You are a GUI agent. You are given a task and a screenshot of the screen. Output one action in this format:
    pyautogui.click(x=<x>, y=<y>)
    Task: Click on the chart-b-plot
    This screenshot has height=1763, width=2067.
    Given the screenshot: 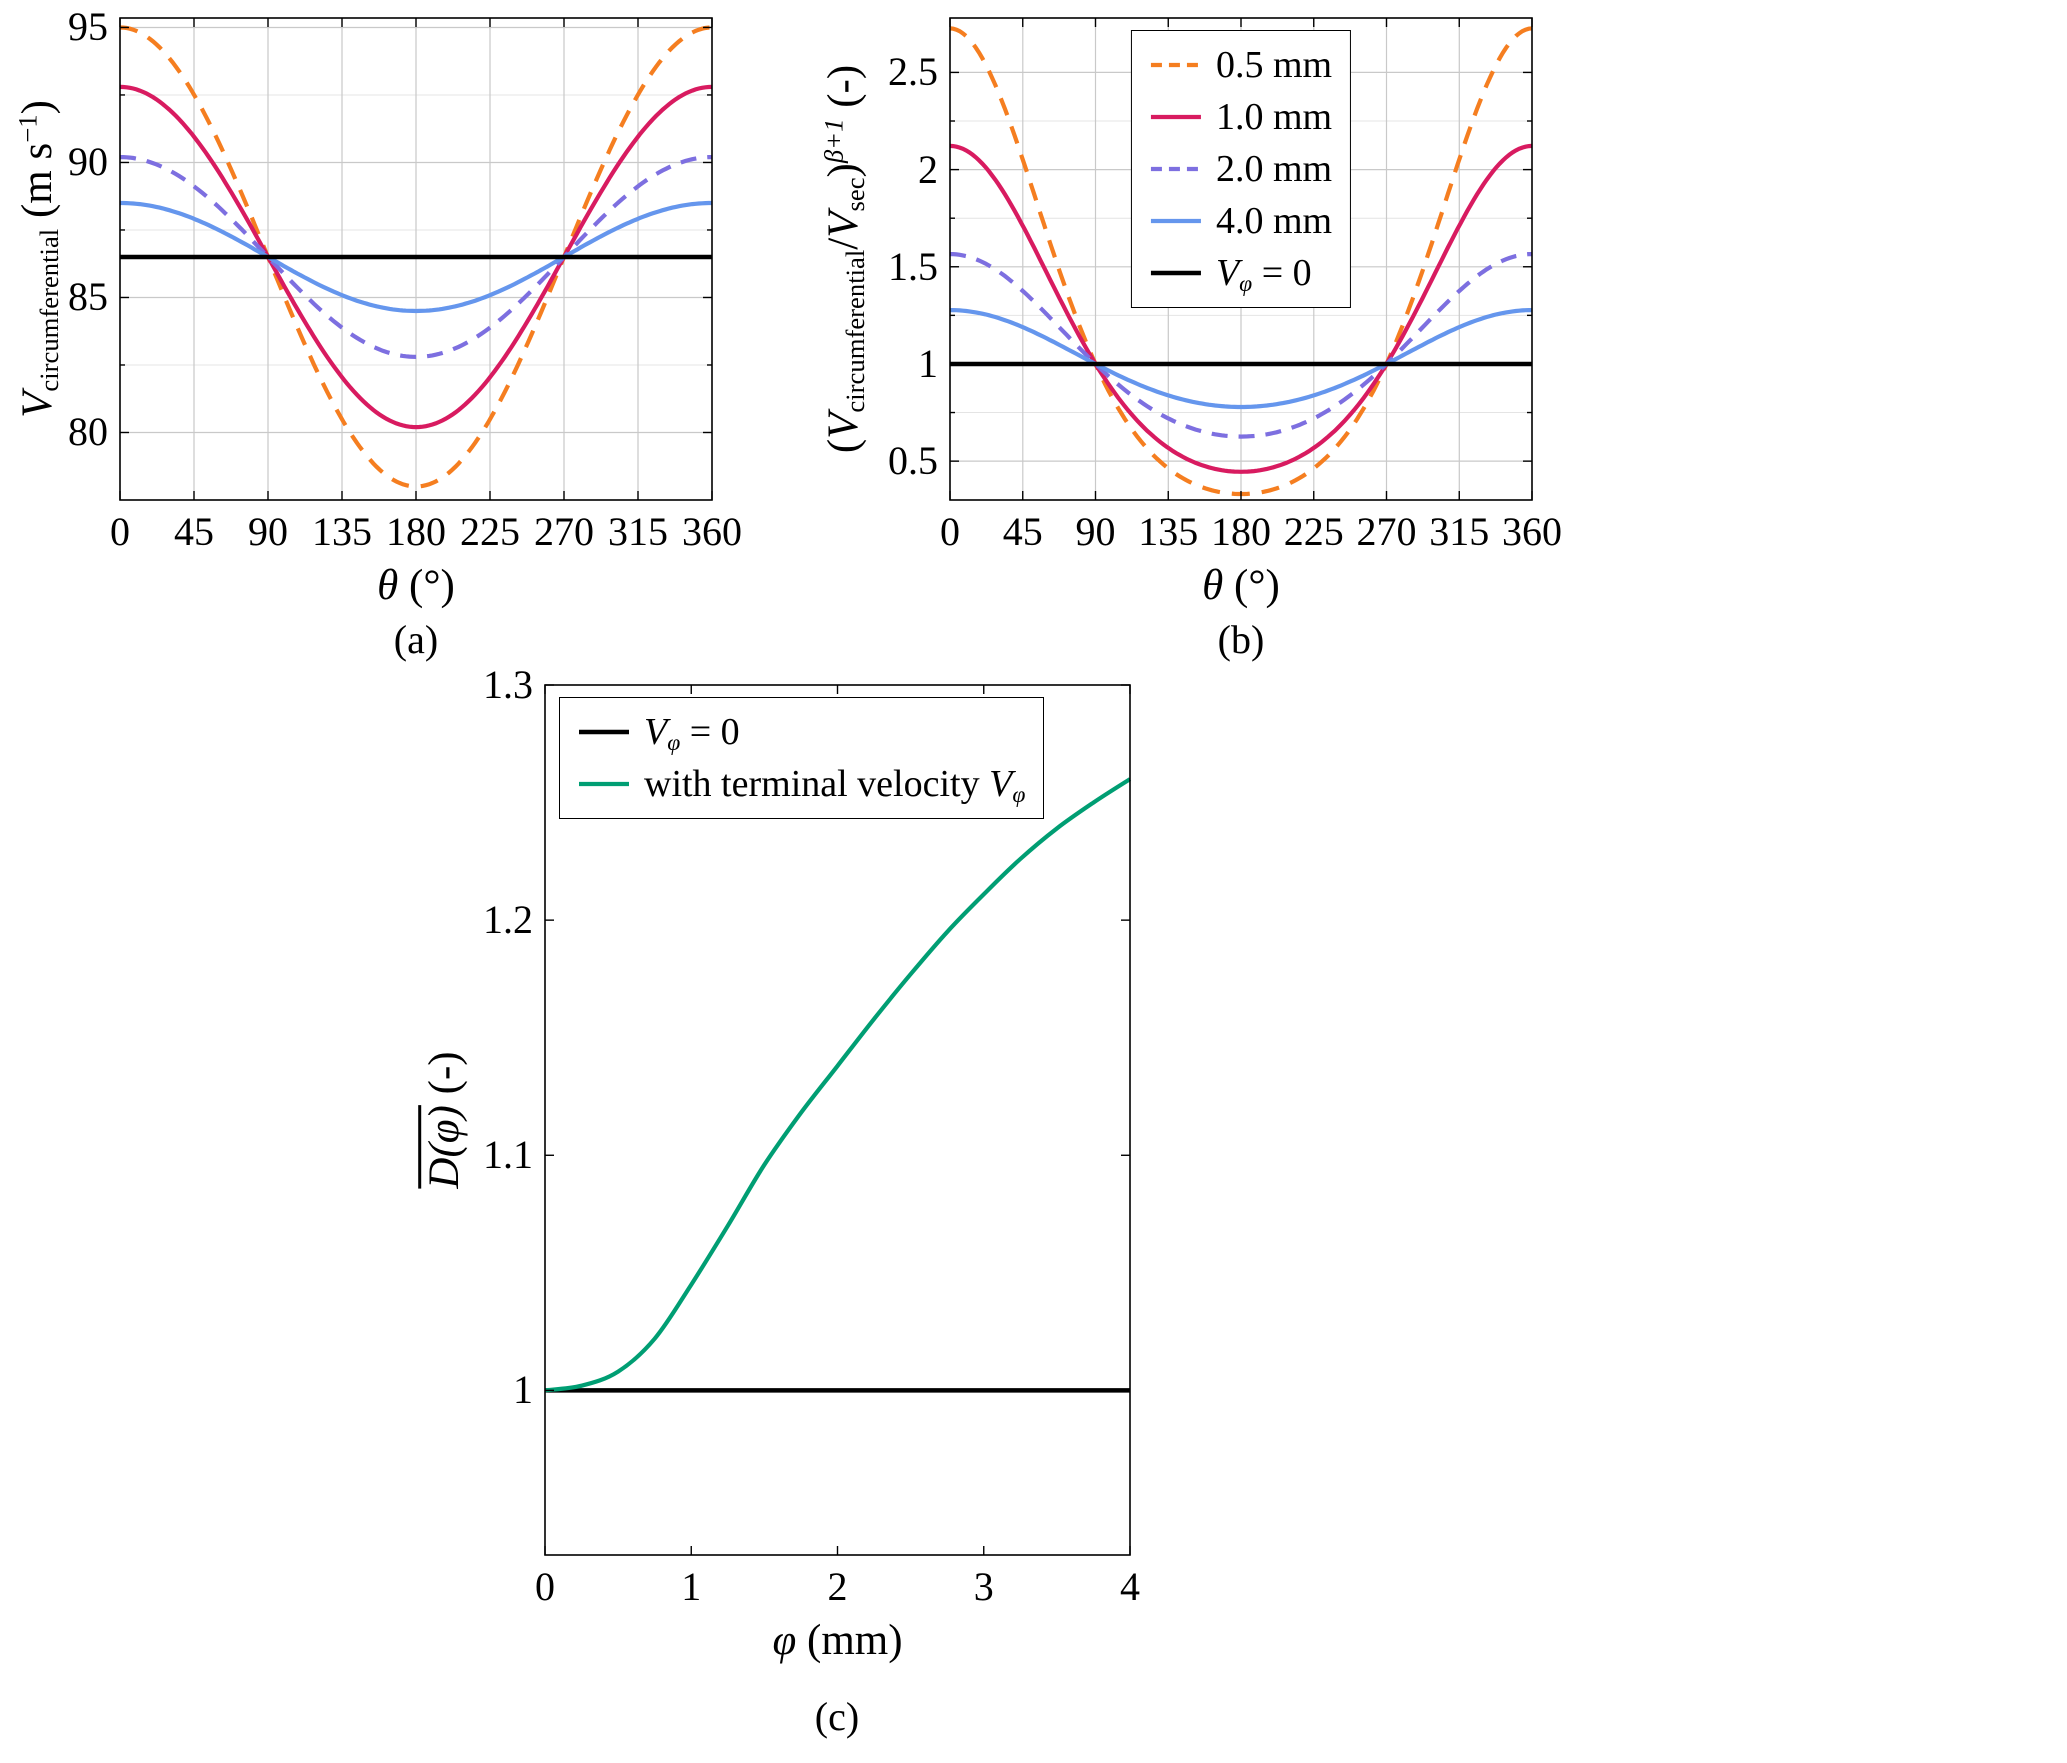 What is the action you would take?
    pyautogui.click(x=1241, y=259)
    